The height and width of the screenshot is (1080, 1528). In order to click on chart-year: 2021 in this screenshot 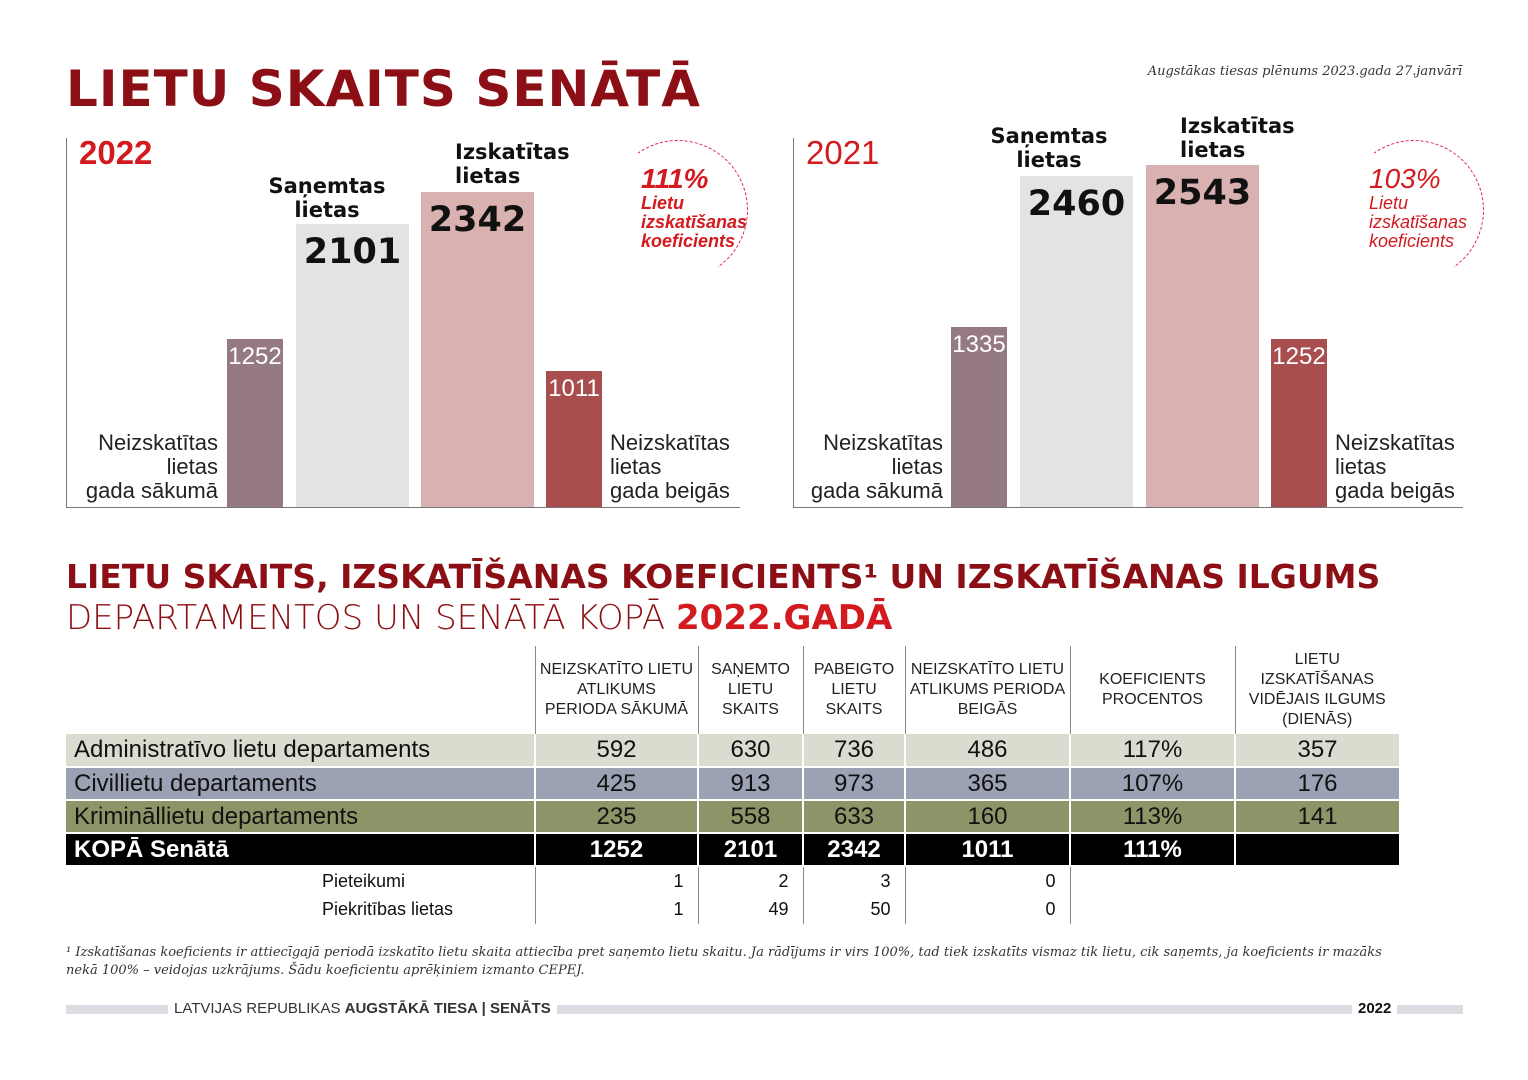, I will do `click(843, 152)`.